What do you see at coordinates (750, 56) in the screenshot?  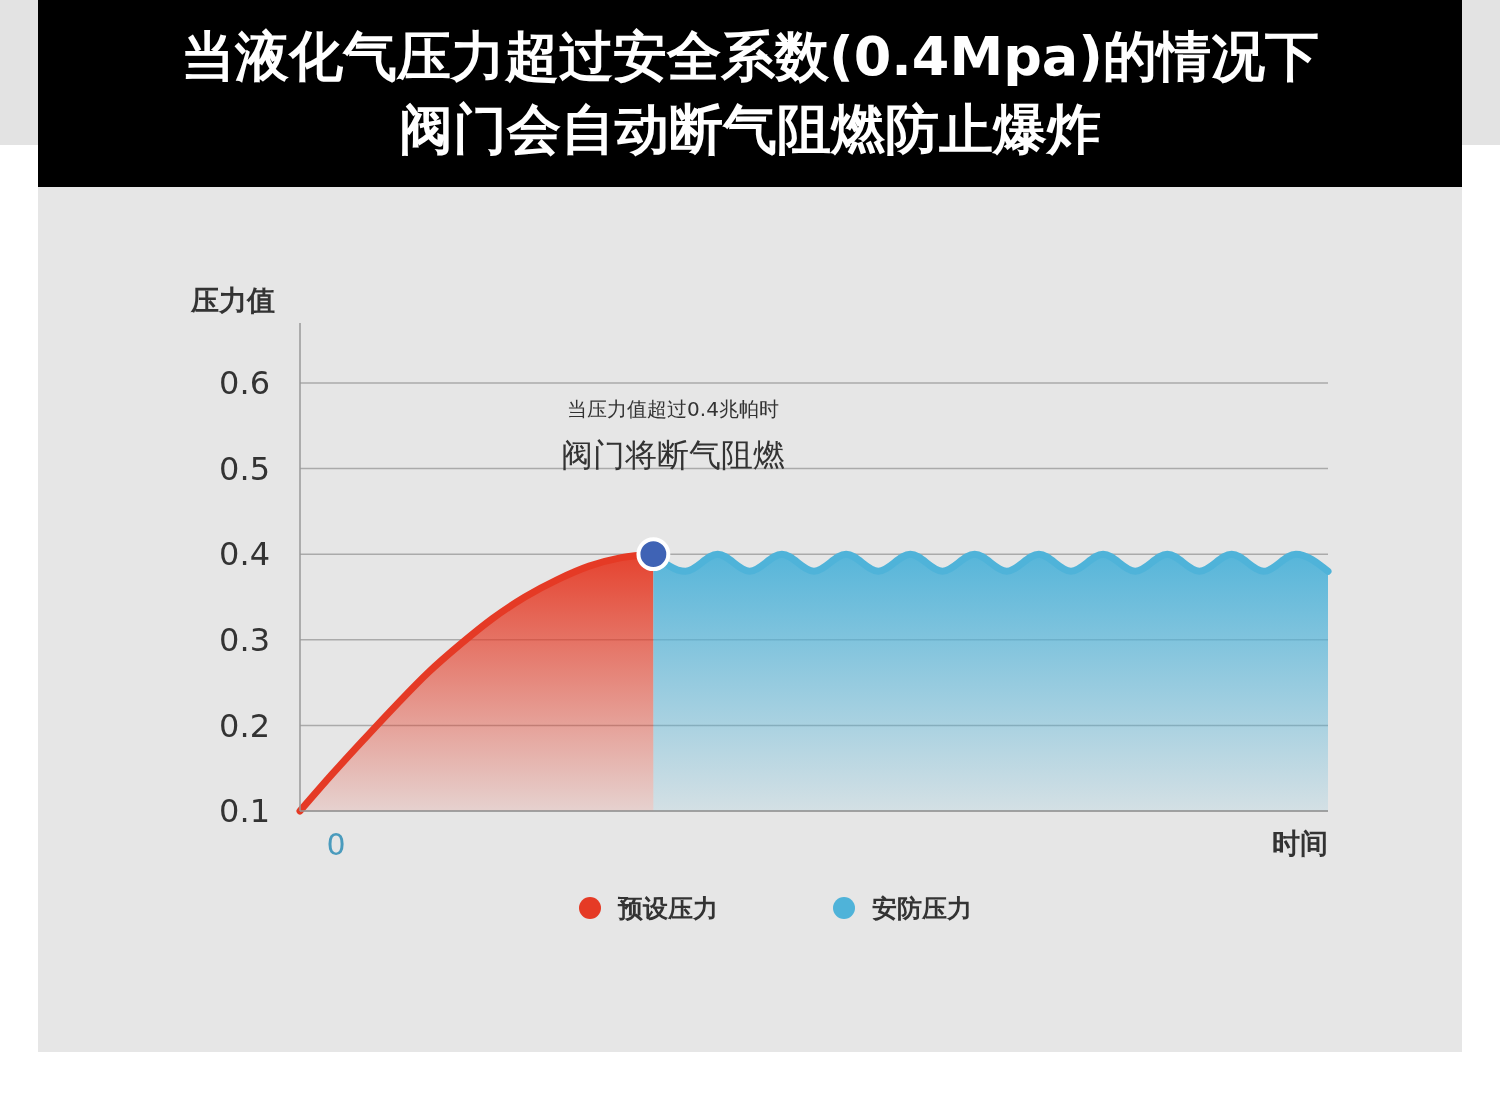 I see `chart-title: 当液化气压力超过安全系数(0.4Mpa)的情况下` at bounding box center [750, 56].